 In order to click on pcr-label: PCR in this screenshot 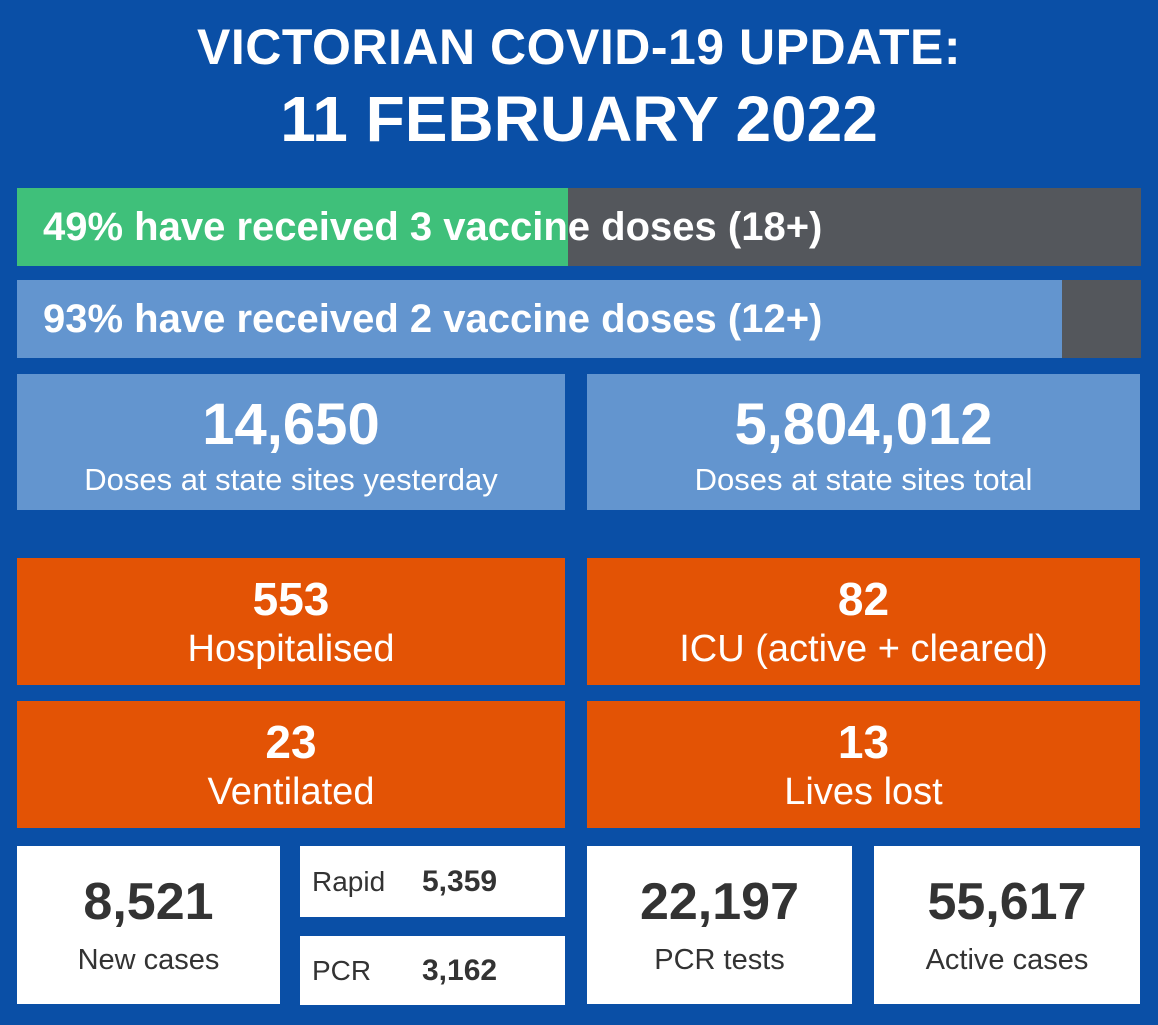, I will do `click(342, 970)`.